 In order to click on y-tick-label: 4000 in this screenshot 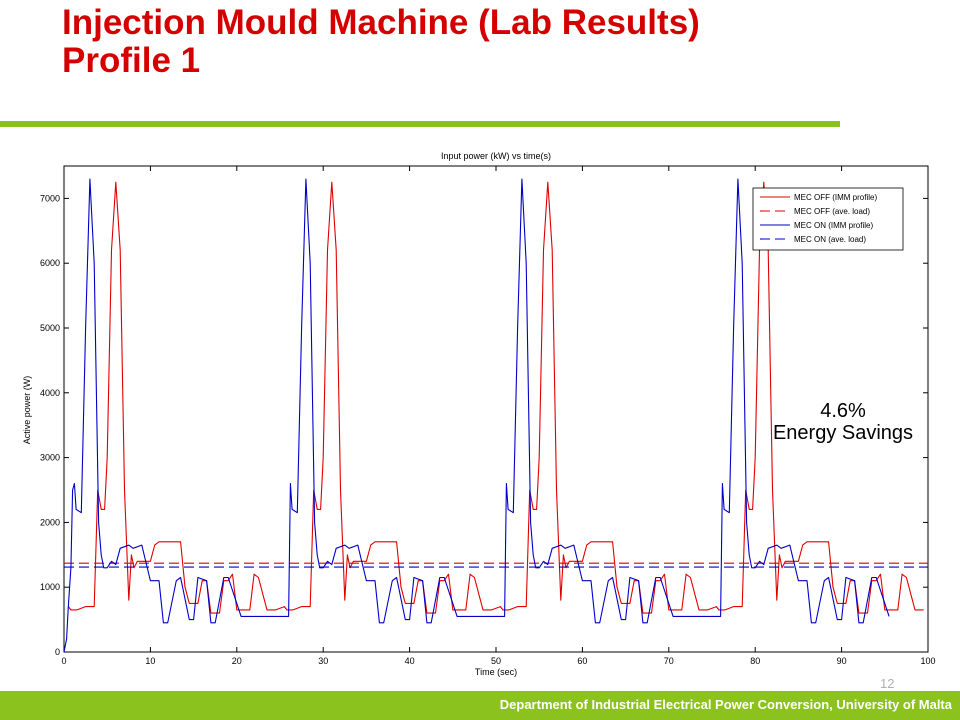, I will do `click(50, 393)`.